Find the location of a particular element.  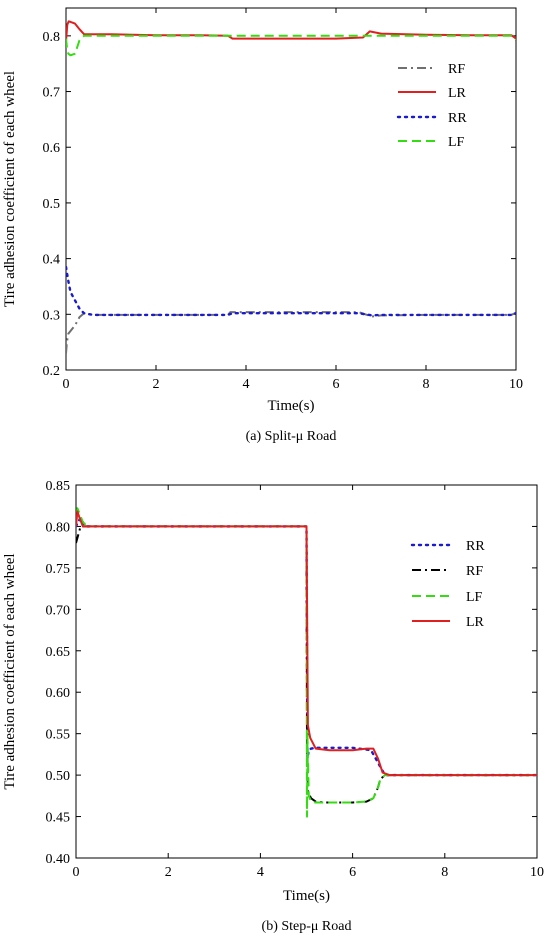

y-tick-label: 0.5 is located at coordinates (52, 204).